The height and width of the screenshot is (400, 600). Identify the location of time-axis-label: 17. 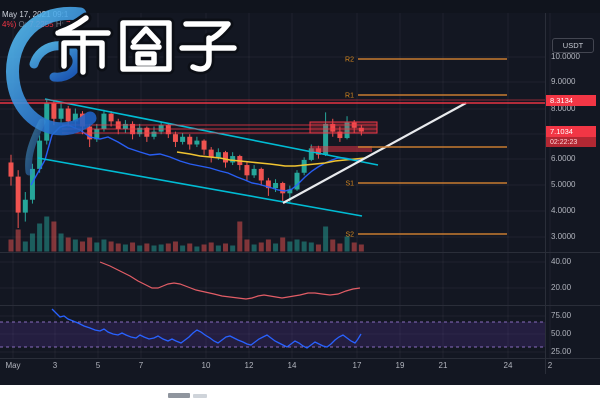
(357, 365).